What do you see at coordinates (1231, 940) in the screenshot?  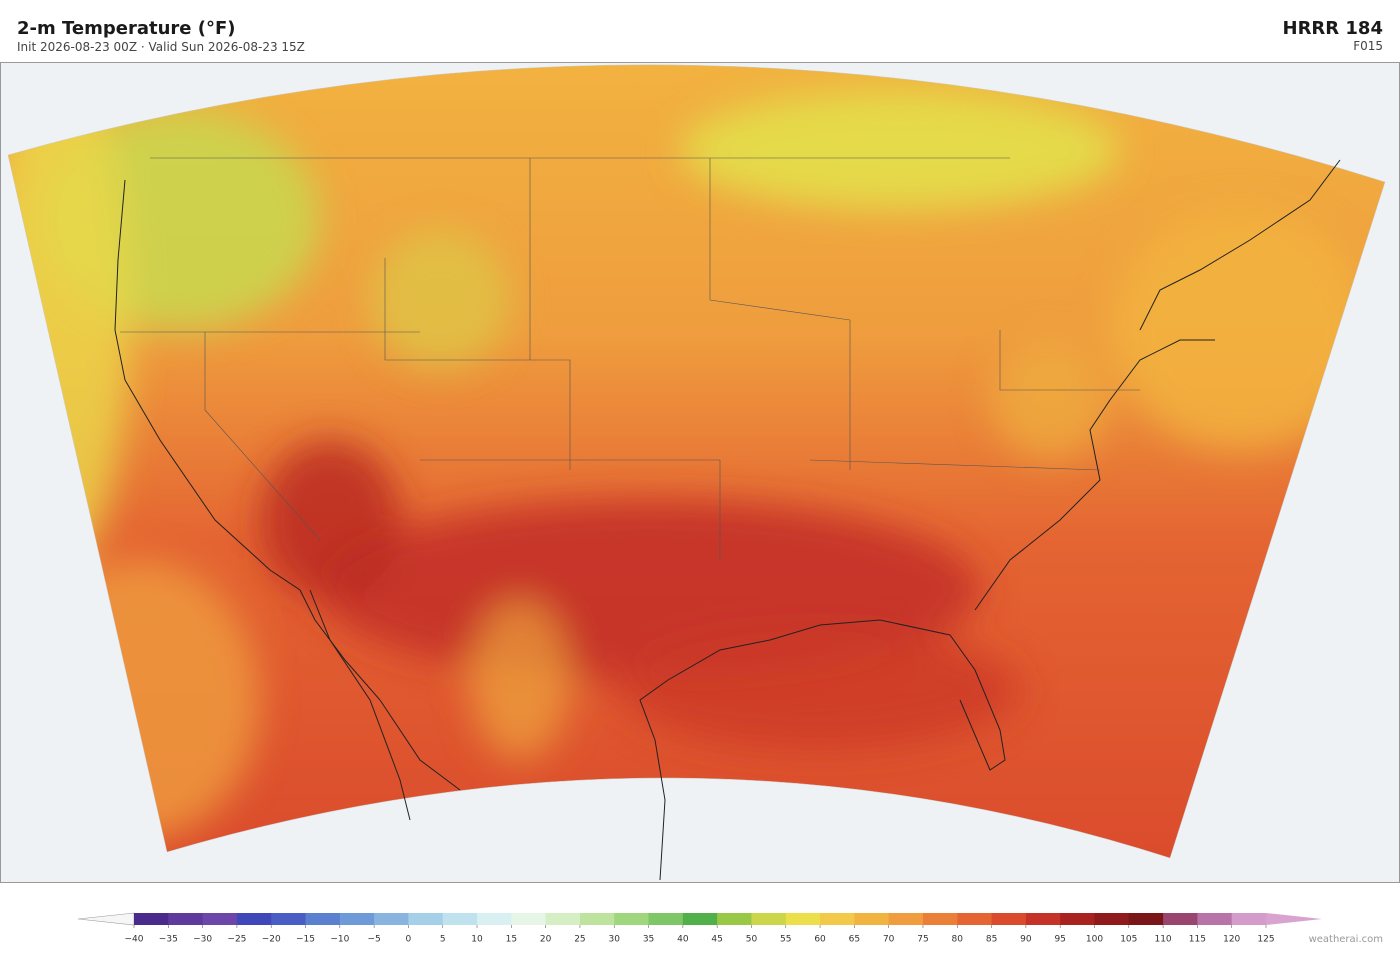 I see `tick-label: 120` at bounding box center [1231, 940].